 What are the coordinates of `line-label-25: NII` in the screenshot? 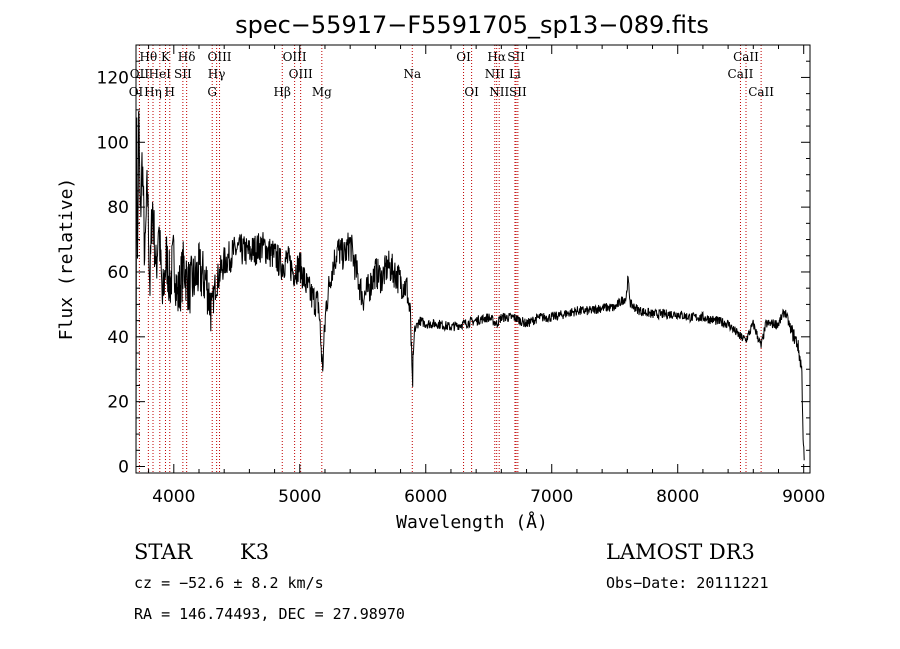 It's located at (499, 92).